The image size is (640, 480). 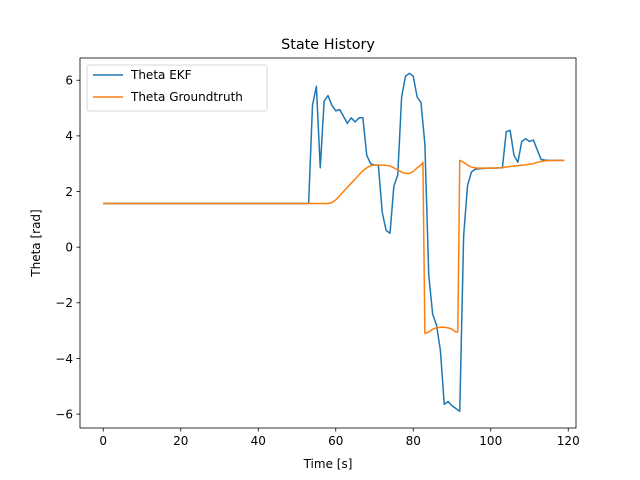 I want to click on y-axis: −6 −4 −2 0 2 4 6, so click(x=67, y=247).